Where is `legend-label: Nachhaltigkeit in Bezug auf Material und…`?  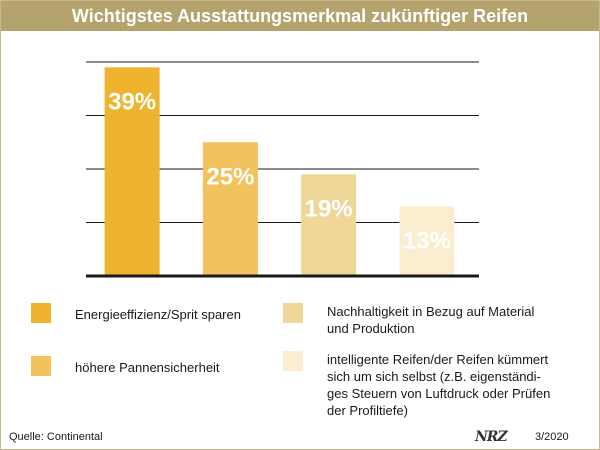 legend-label: Nachhaltigkeit in Bezug auf Material und… is located at coordinates (431, 320).